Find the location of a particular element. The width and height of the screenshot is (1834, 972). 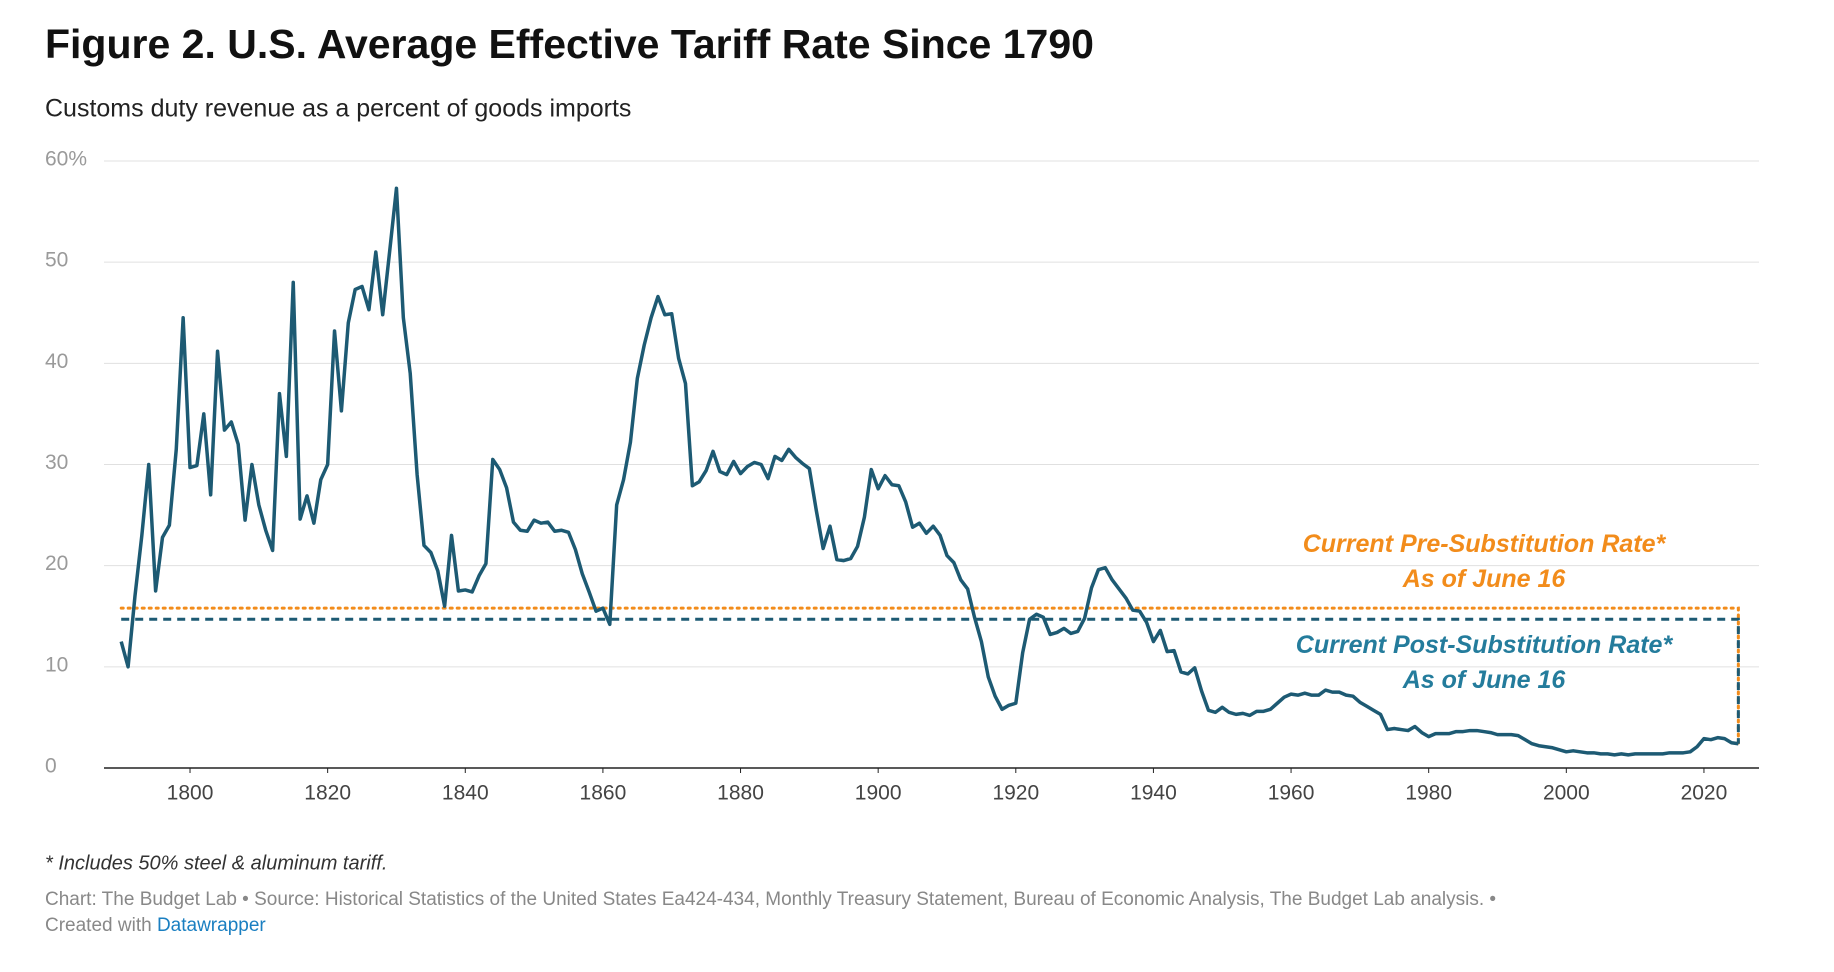

x-tick-label: 1880 is located at coordinates (740, 793).